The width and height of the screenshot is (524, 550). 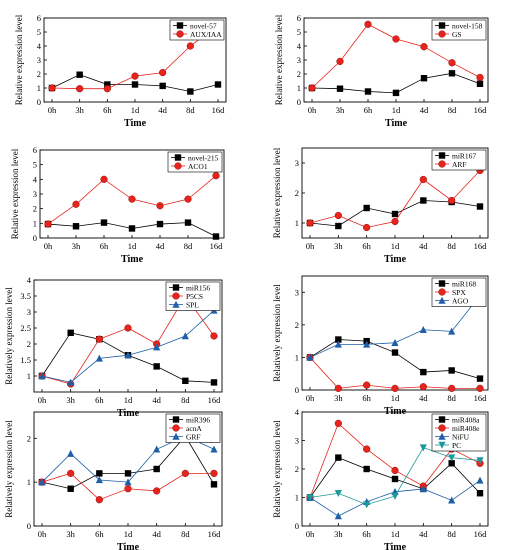 What do you see at coordinates (299, 74) in the screenshot?
I see `y-tick-label: 2` at bounding box center [299, 74].